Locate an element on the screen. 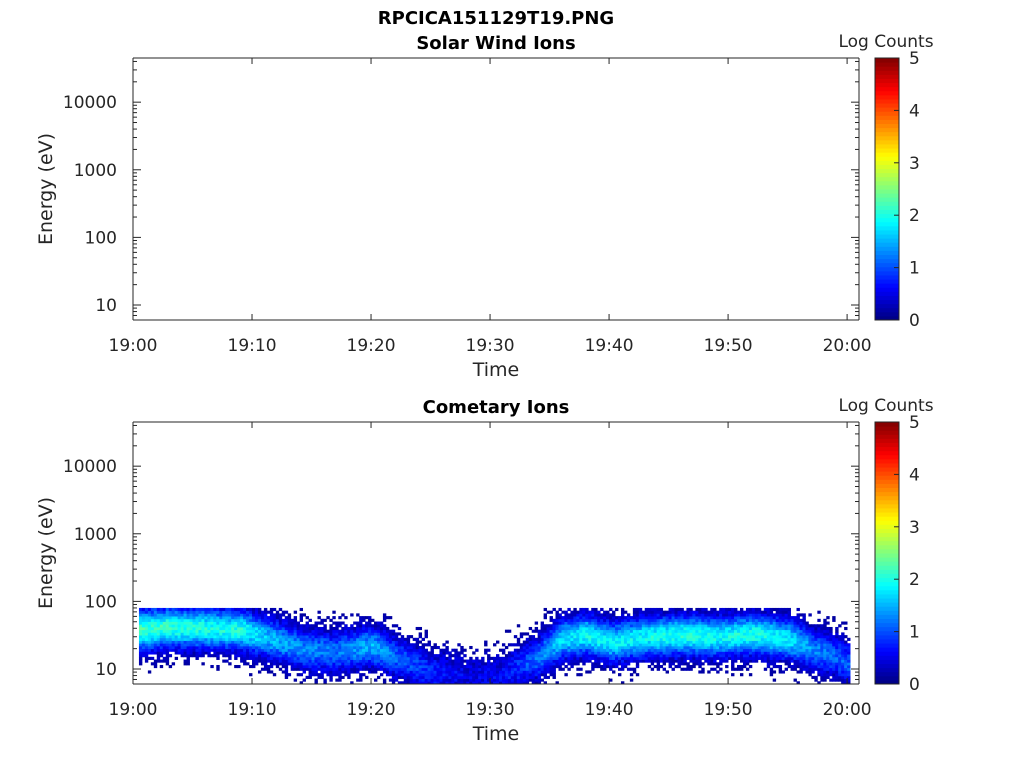 This screenshot has width=1024, height=768. colorbar-tick-label: 2 is located at coordinates (914, 580).